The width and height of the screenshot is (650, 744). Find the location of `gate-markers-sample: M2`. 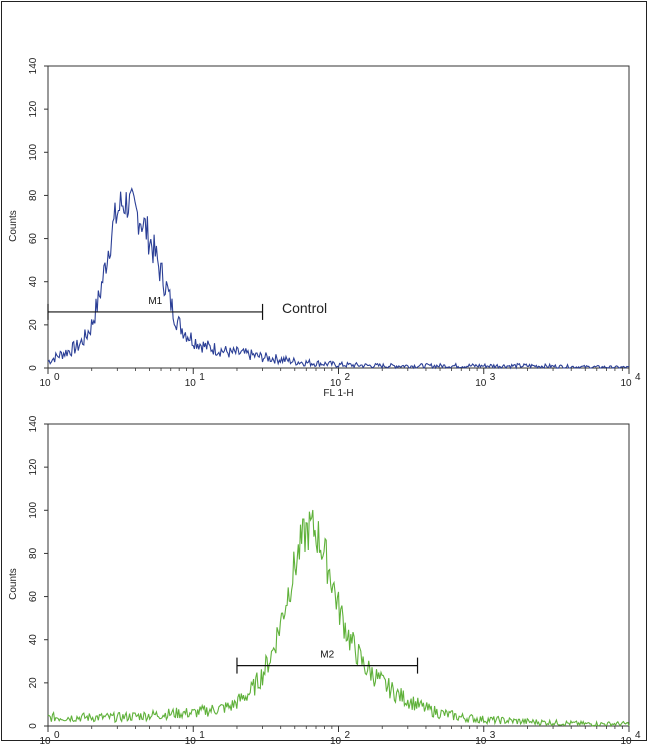

gate-markers-sample: M2 is located at coordinates (327, 662).